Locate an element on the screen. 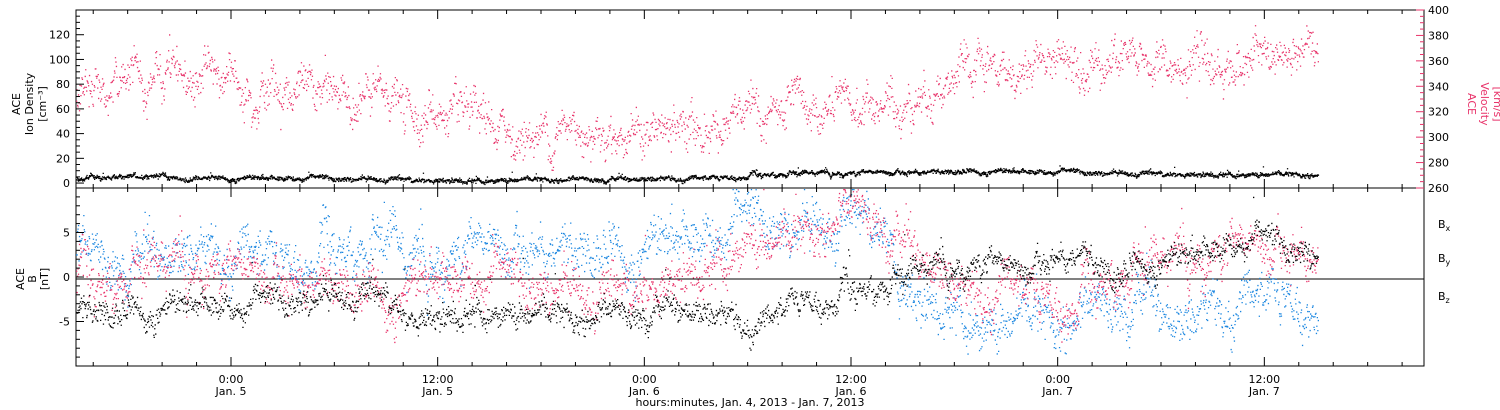 This screenshot has width=1500, height=410. bfield-axis-title-1: ACE is located at coordinates (20, 279).